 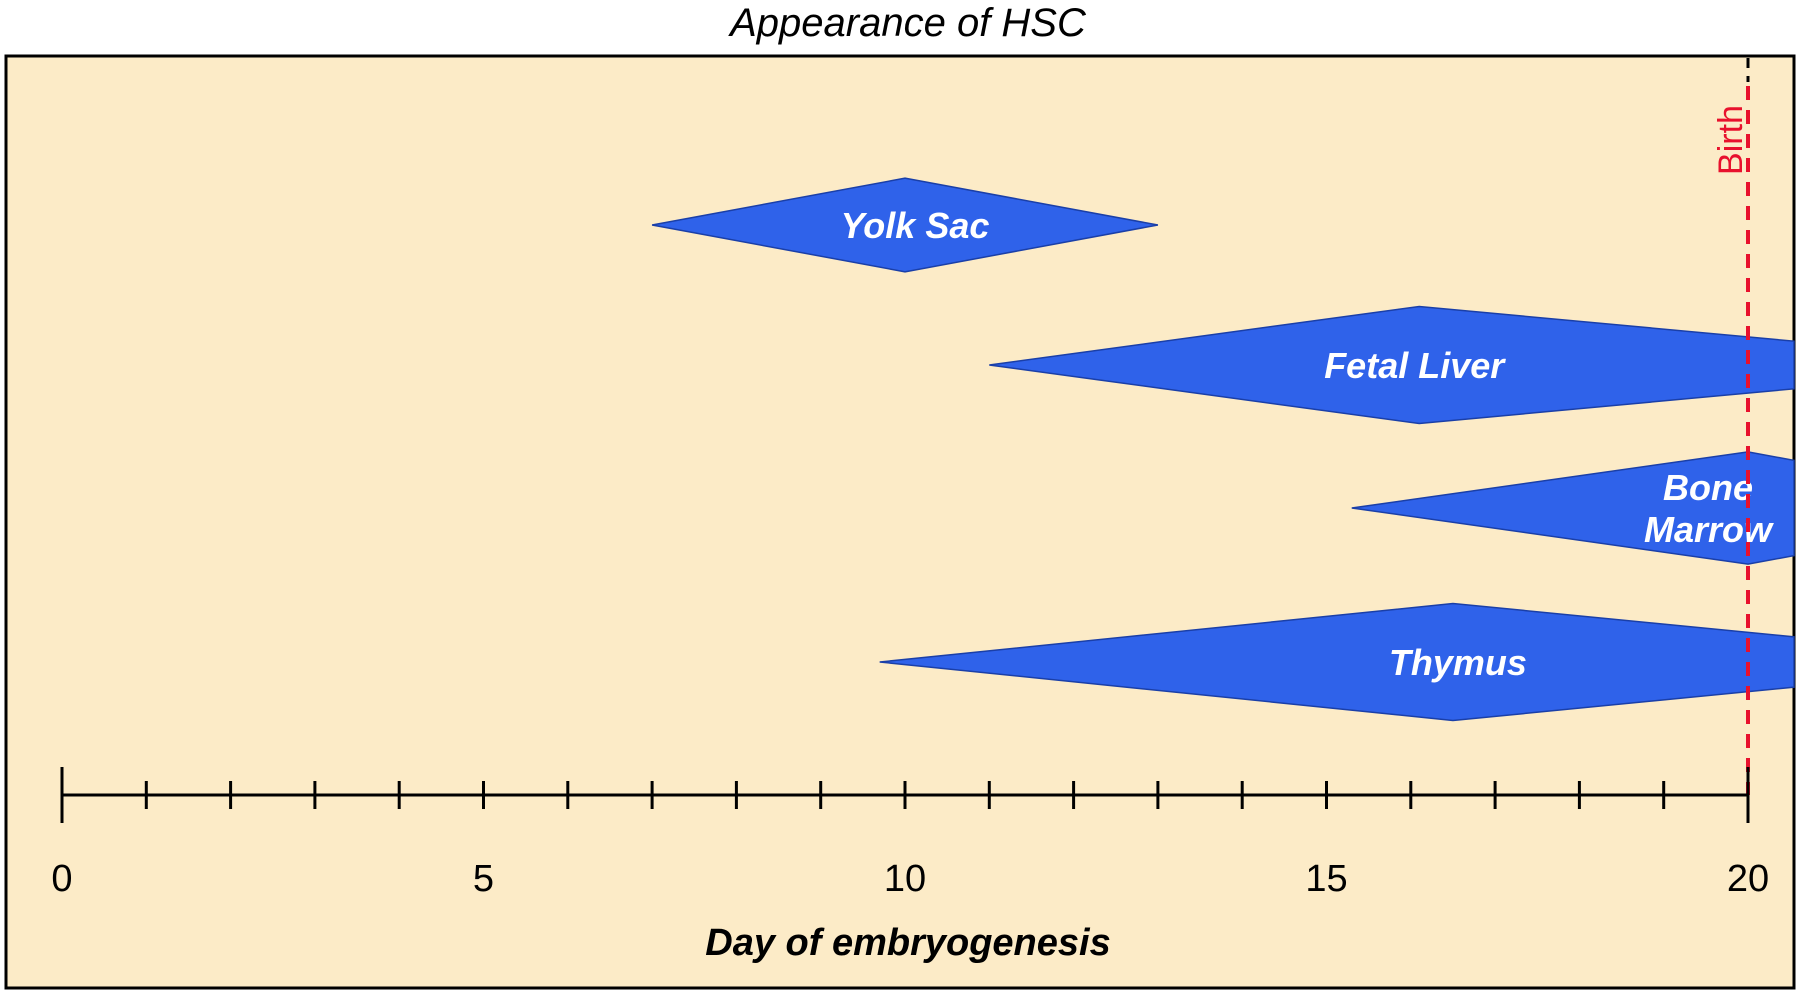 I want to click on band-label-thymus: Thymus, so click(x=1458, y=662).